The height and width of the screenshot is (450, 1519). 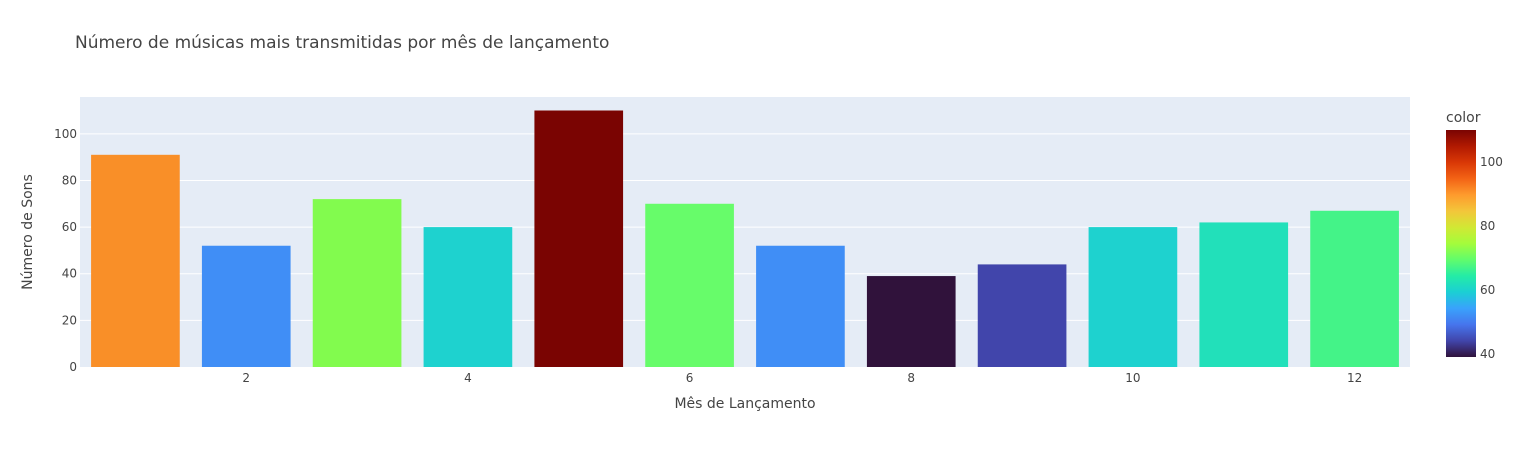 I want to click on colorbar-tick-label: 60, so click(x=1487, y=290).